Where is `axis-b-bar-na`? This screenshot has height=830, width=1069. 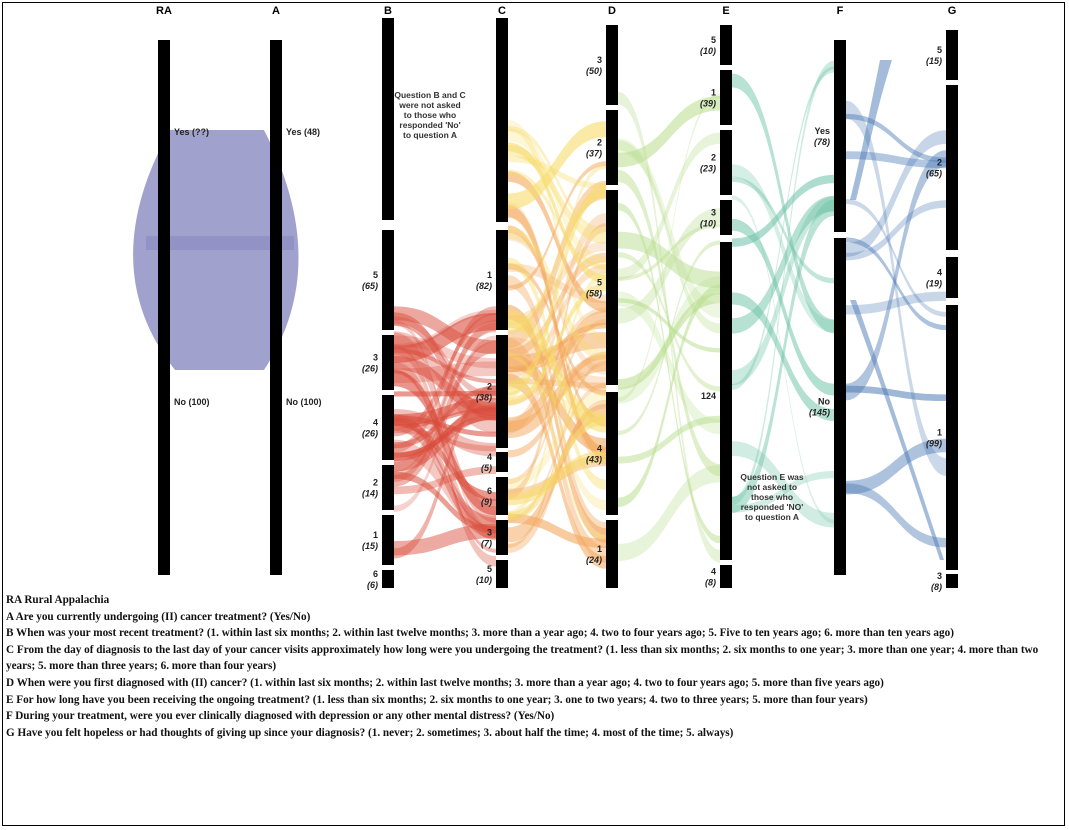
axis-b-bar-na is located at coordinates (388, 119).